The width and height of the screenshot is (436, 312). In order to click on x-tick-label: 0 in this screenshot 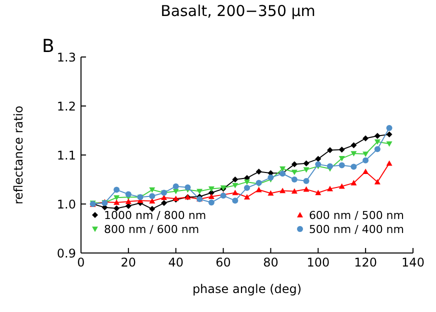, I will do `click(81, 263)`.